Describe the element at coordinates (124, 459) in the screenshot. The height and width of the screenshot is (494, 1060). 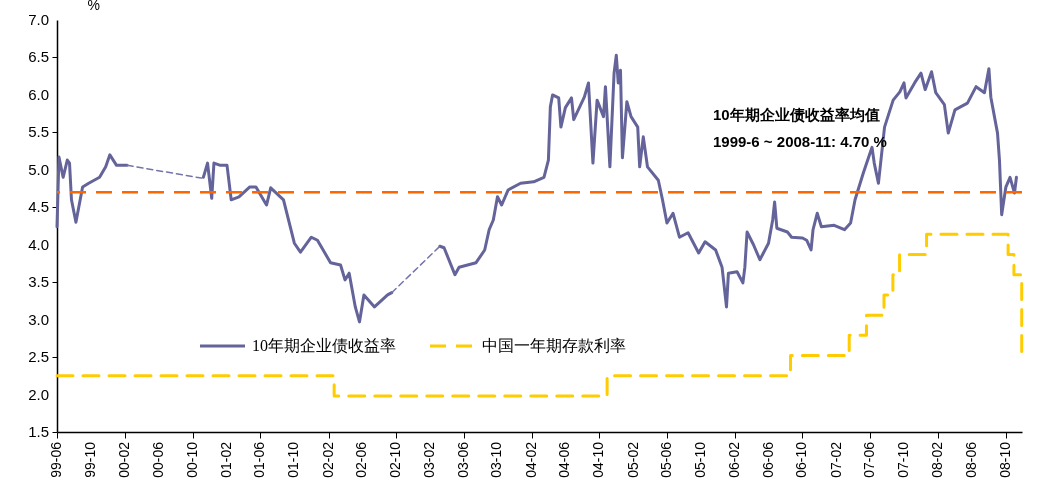
I see `x-tick-label: 00-02` at that location.